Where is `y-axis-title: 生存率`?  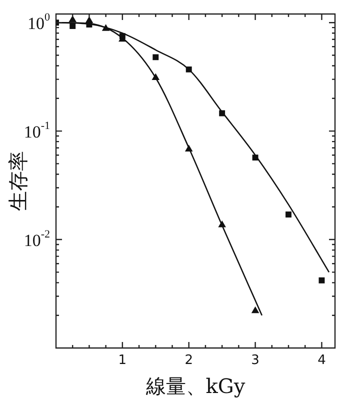 y-axis-title: 生存率 is located at coordinates (18, 181).